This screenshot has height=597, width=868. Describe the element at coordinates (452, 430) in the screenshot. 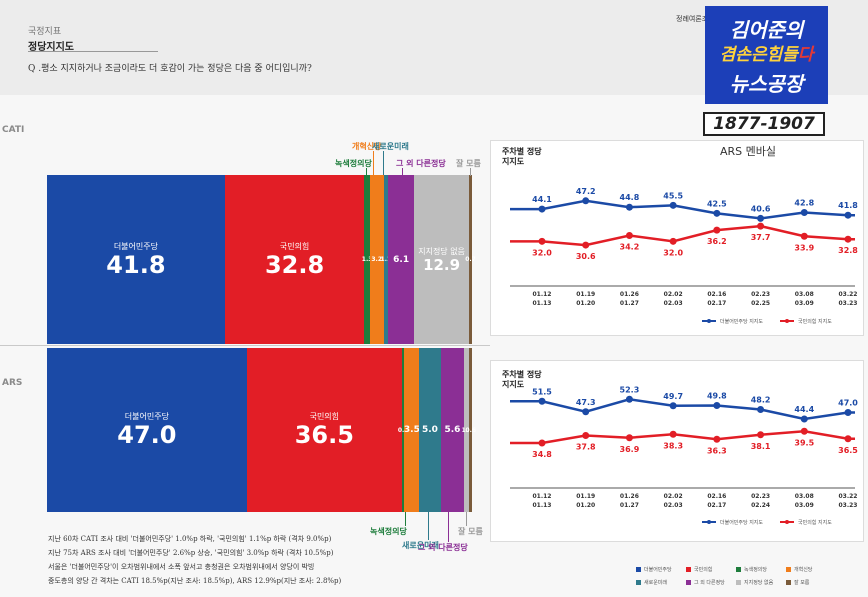

I see `bar-segment: 5.6` at that location.